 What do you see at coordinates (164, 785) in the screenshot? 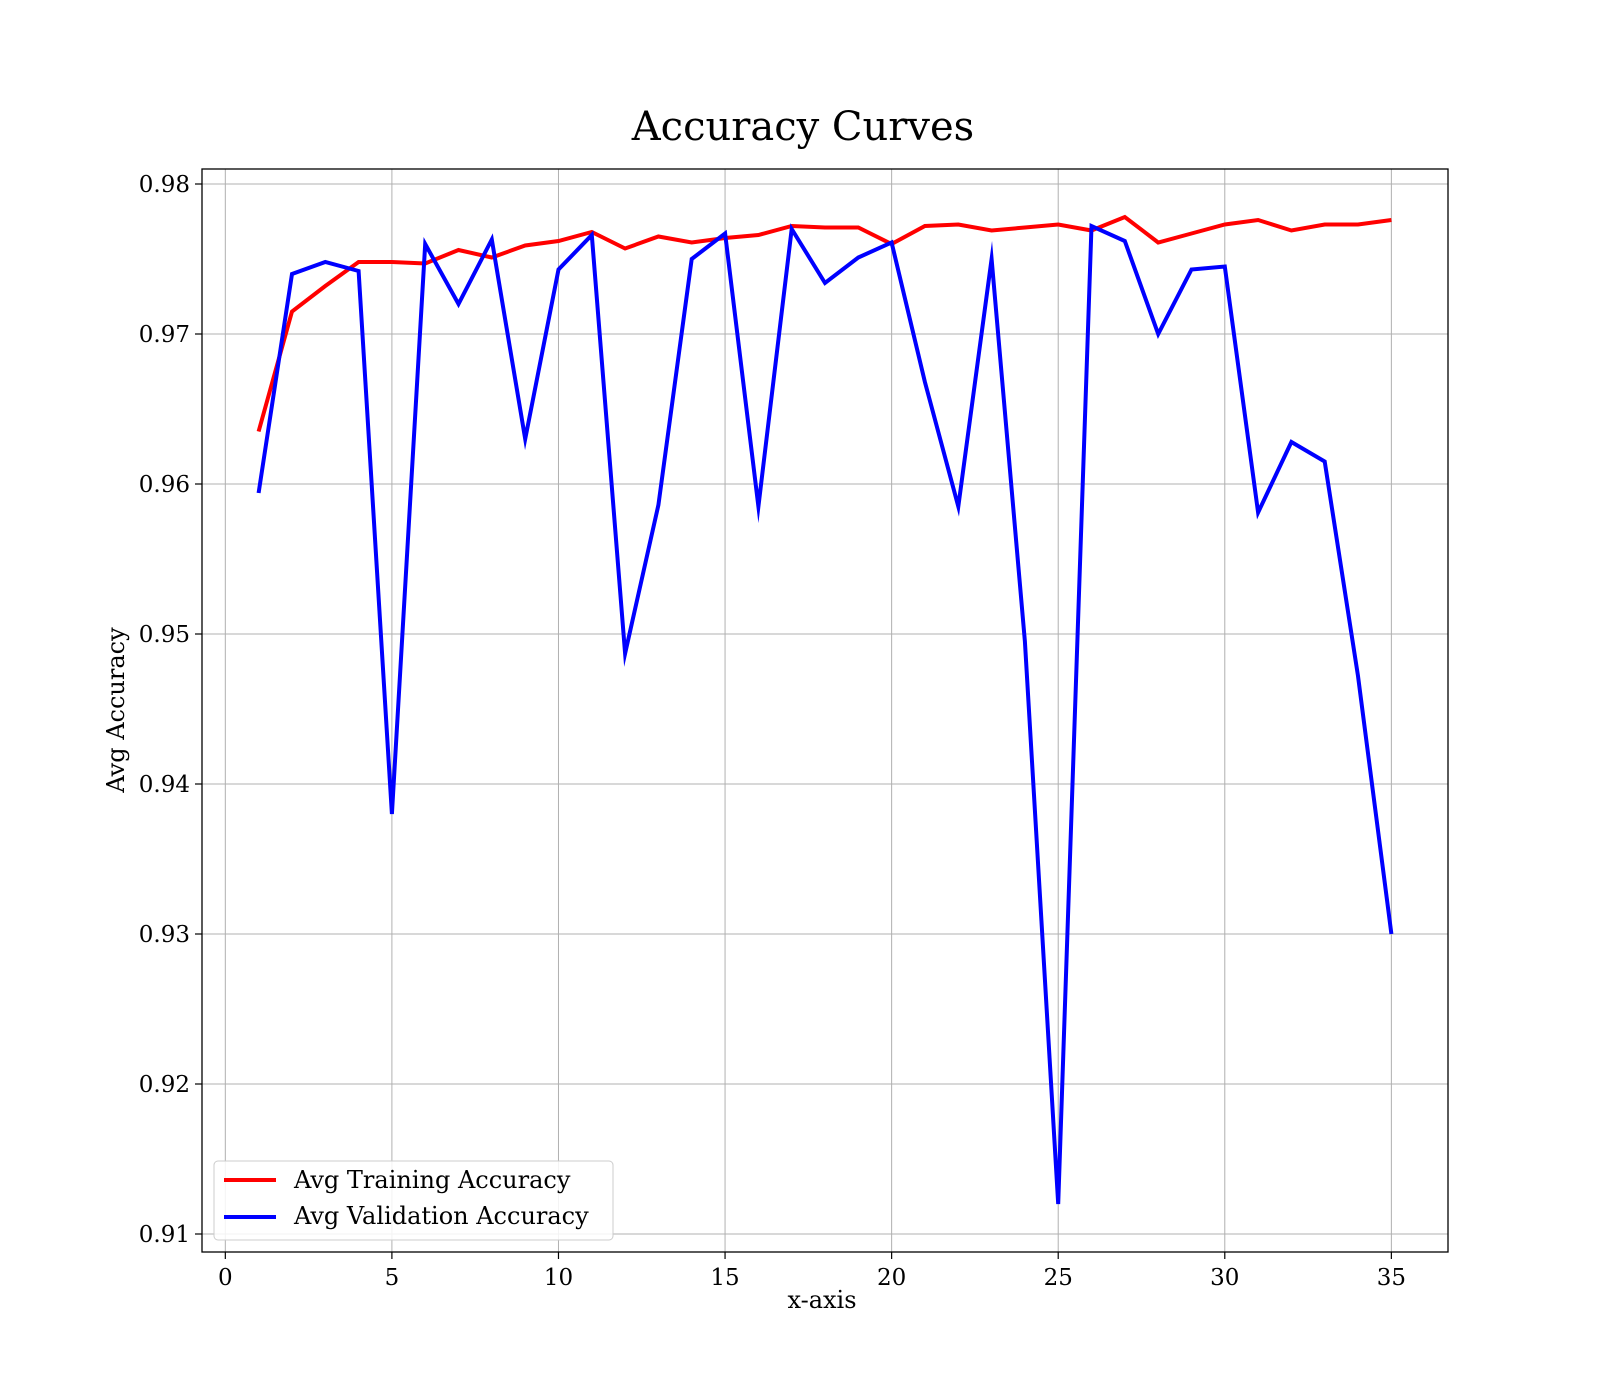
I see `y-tick-label: 0.94` at bounding box center [164, 785].